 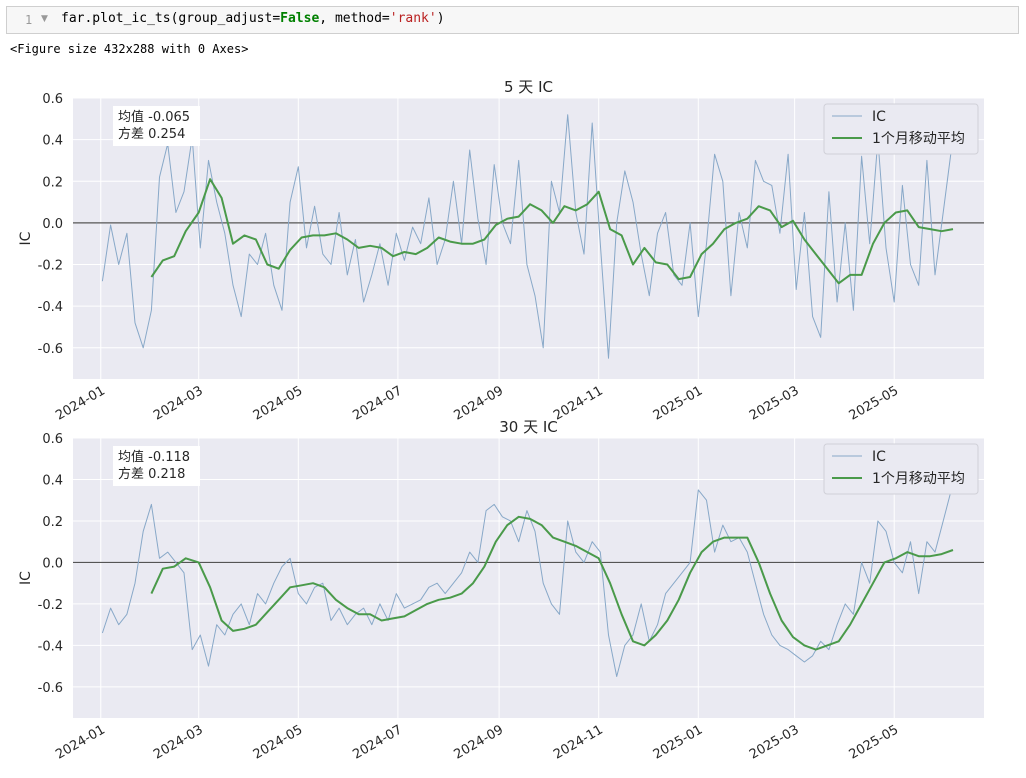 What do you see at coordinates (154, 457) in the screenshot?
I see `stats-mean: 均值 -0.118` at bounding box center [154, 457].